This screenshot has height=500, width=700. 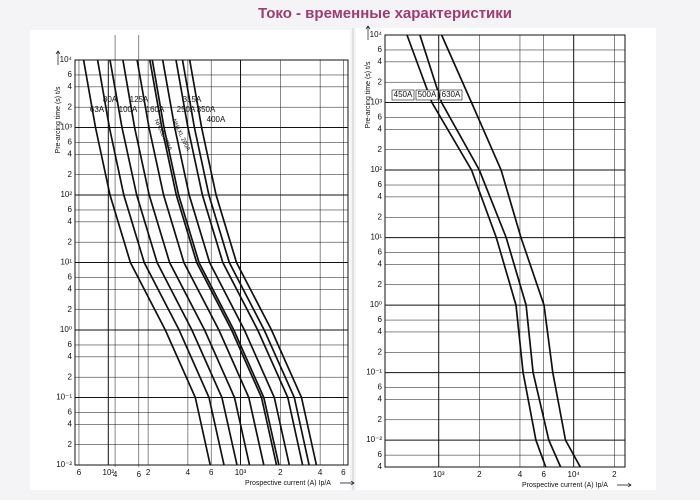 What do you see at coordinates (192, 99) in the screenshot?
I see `series-label: 315A` at bounding box center [192, 99].